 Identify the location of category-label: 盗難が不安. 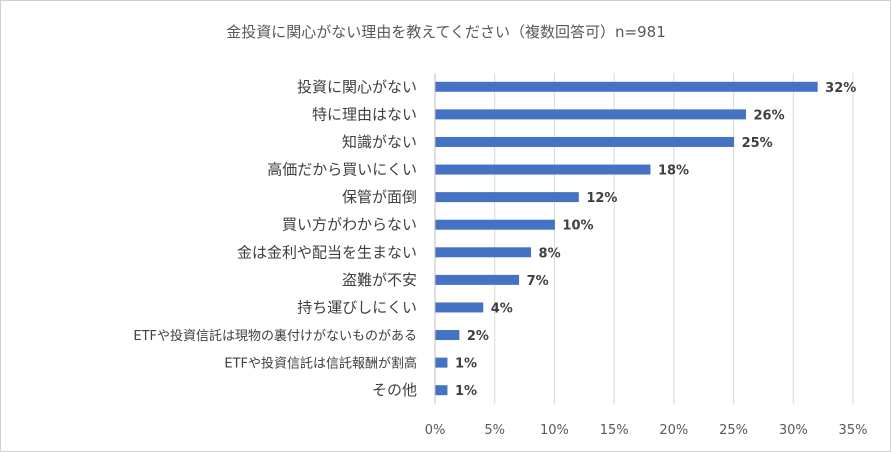
(379, 280).